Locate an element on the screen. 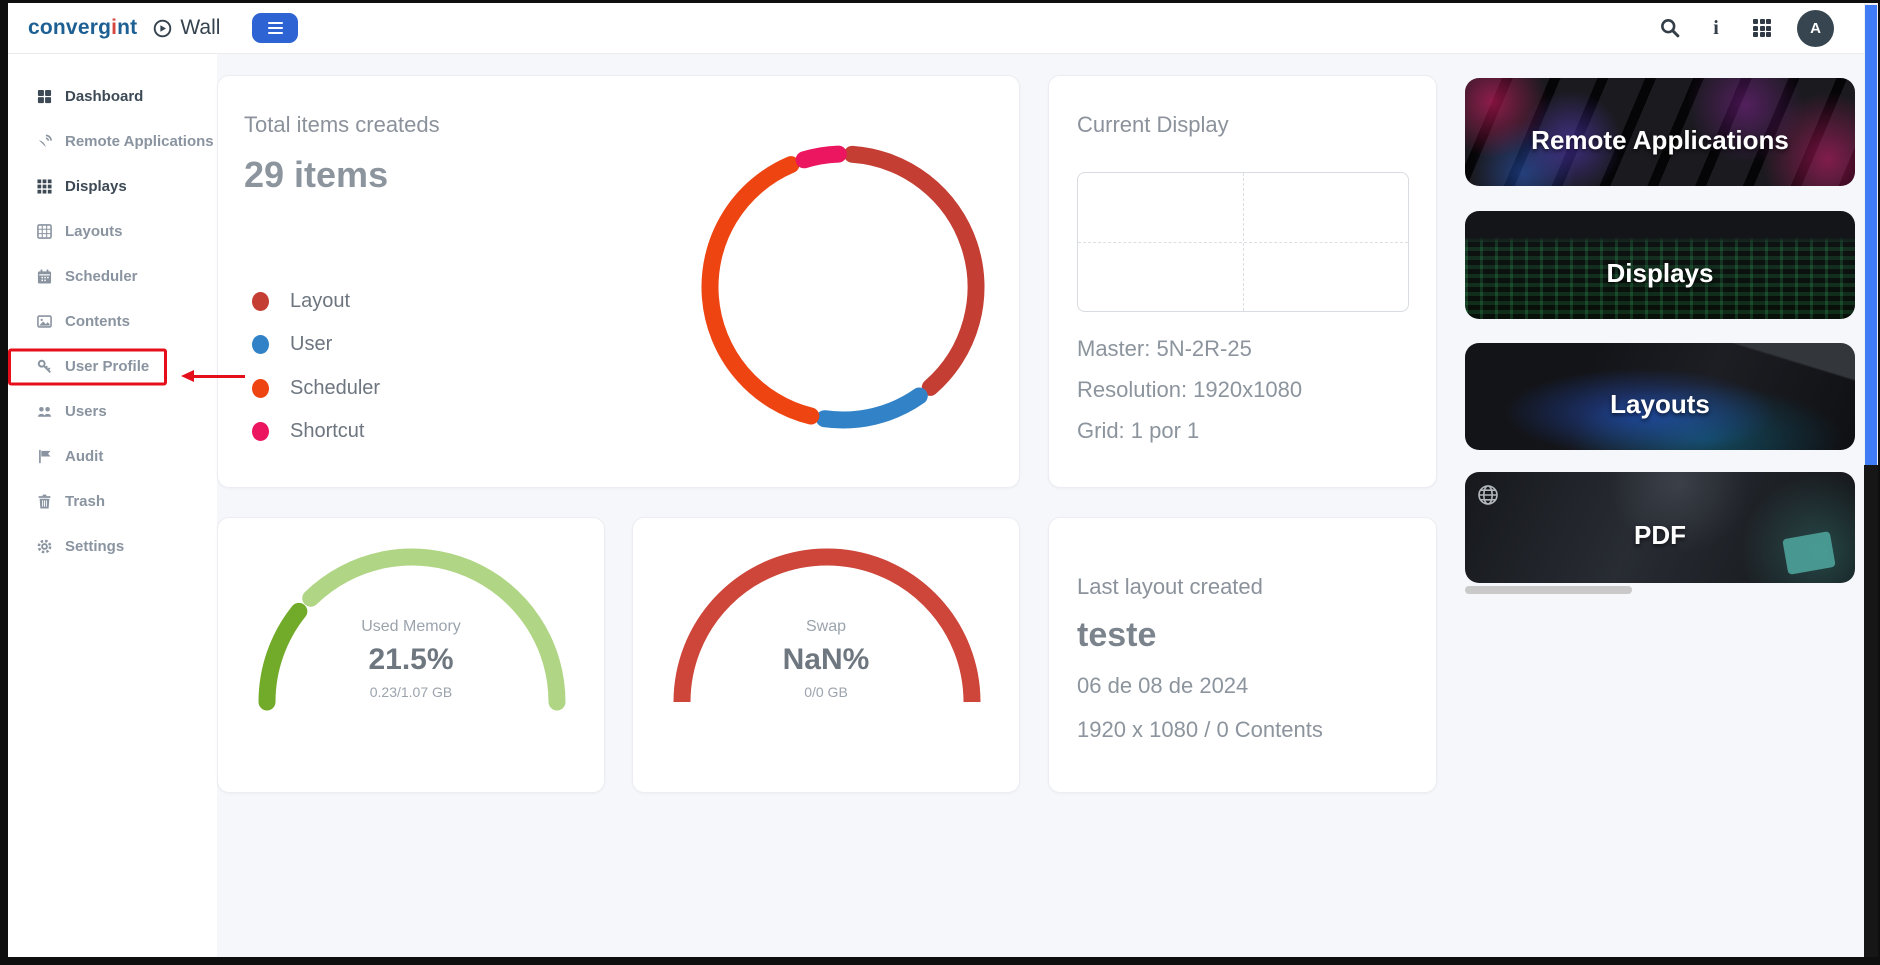 Image resolution: width=1880 pixels, height=965 pixels. last-layout-date: 06 de 08 de 2024 is located at coordinates (1163, 685).